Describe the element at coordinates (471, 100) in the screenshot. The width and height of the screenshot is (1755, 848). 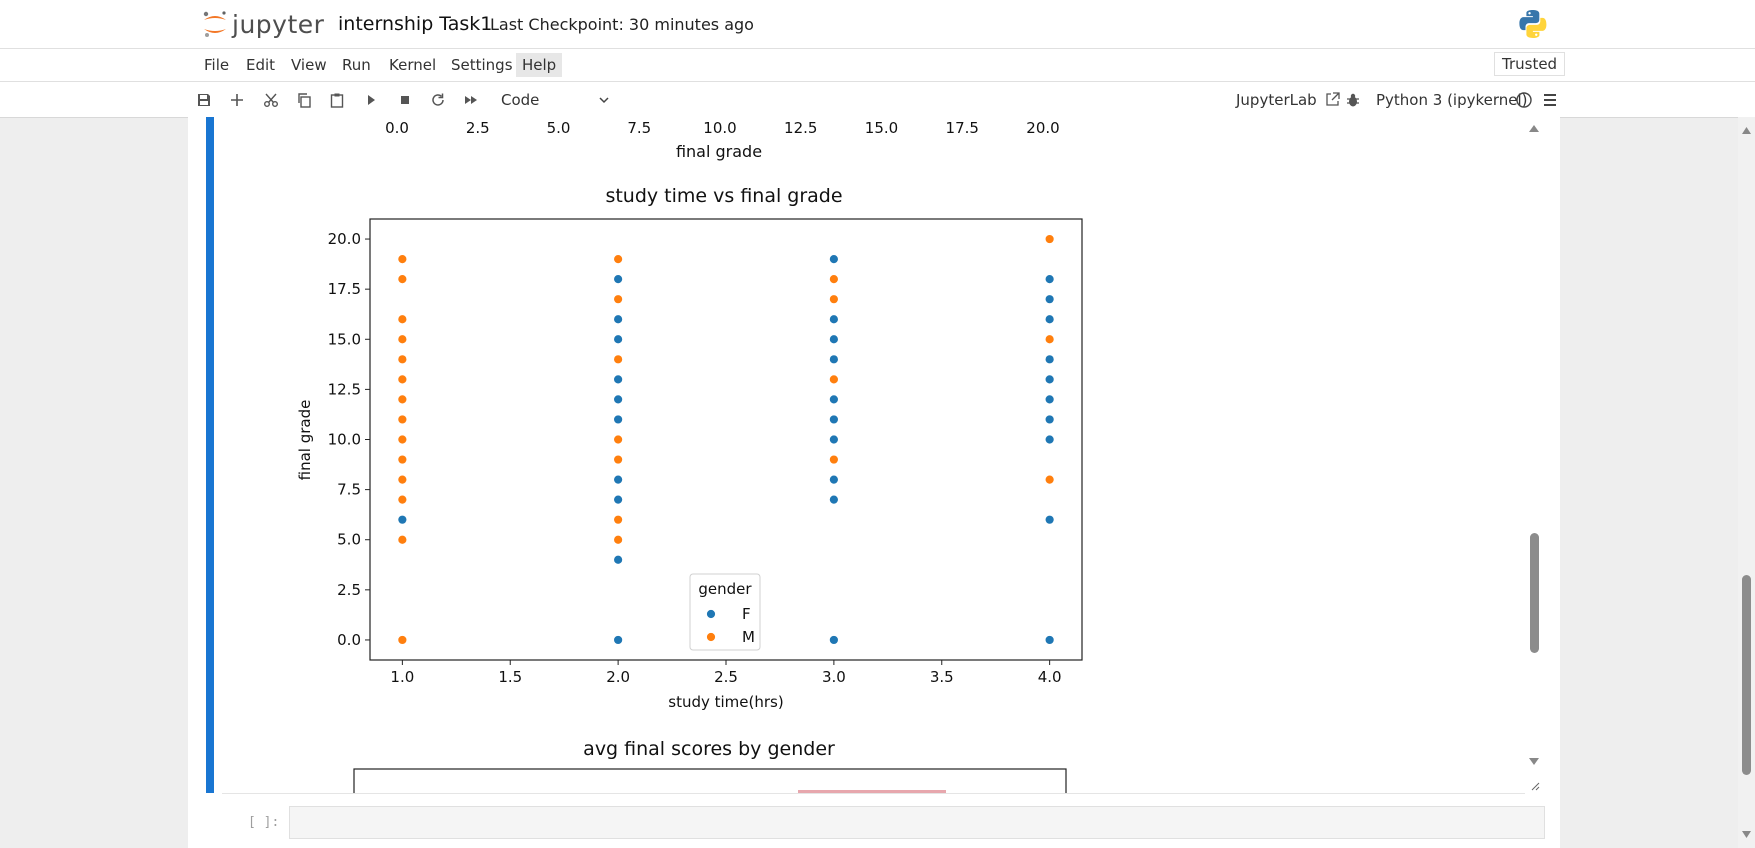
I see `fast-forward-icon` at that location.